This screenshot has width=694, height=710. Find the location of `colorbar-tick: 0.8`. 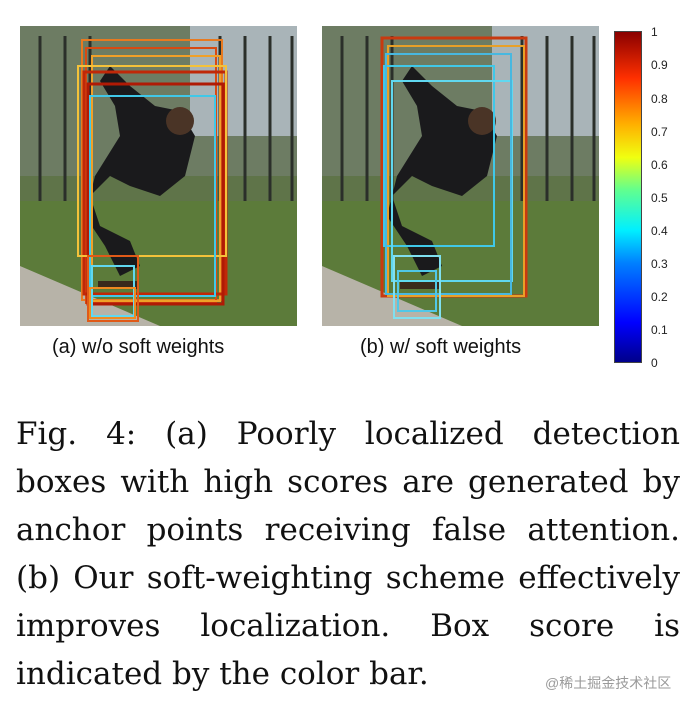

colorbar-tick: 0.8 is located at coordinates (659, 99).